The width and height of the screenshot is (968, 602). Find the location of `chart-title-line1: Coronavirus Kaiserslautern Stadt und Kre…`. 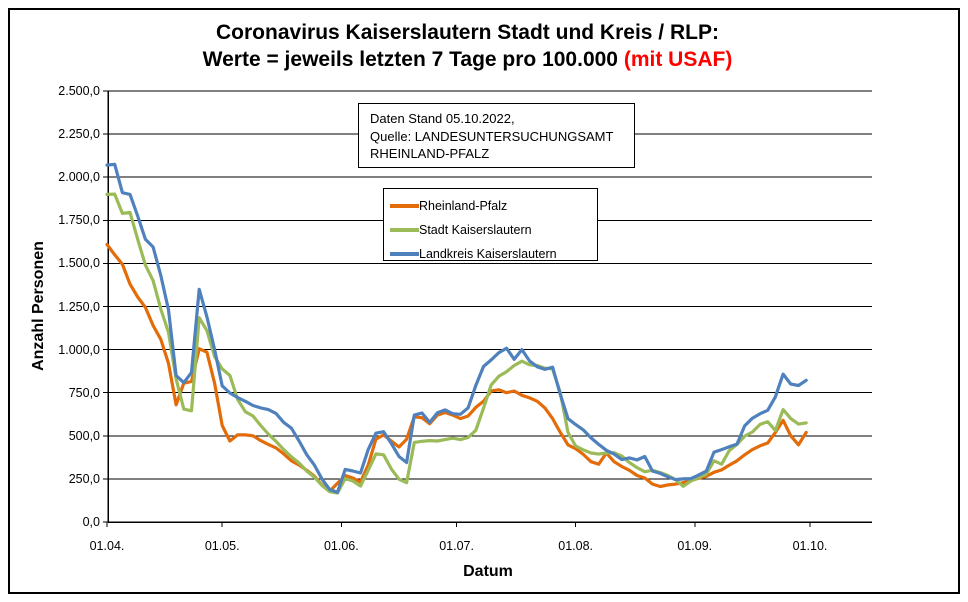

chart-title-line1: Coronavirus Kaiserslautern Stadt und Kre… is located at coordinates (467, 32).